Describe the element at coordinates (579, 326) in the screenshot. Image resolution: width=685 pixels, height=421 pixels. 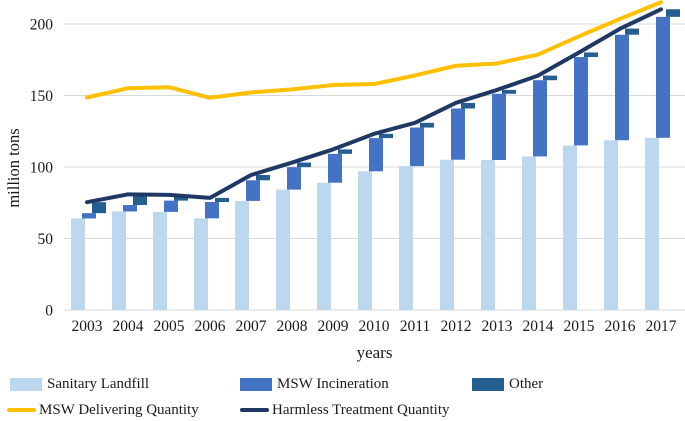
I see `x-tick-label: 2015` at that location.